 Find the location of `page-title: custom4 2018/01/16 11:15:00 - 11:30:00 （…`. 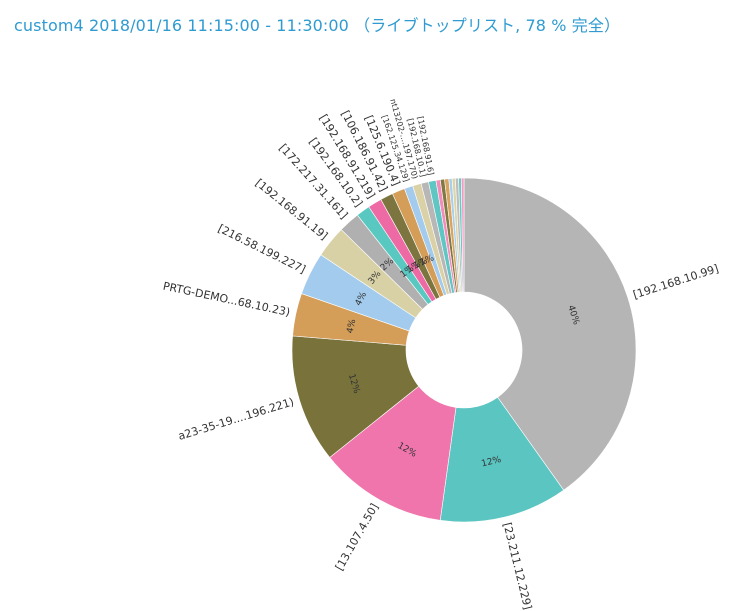

page-title: custom4 2018/01/16 11:15:00 - 11:30:00 （… is located at coordinates (317, 25).